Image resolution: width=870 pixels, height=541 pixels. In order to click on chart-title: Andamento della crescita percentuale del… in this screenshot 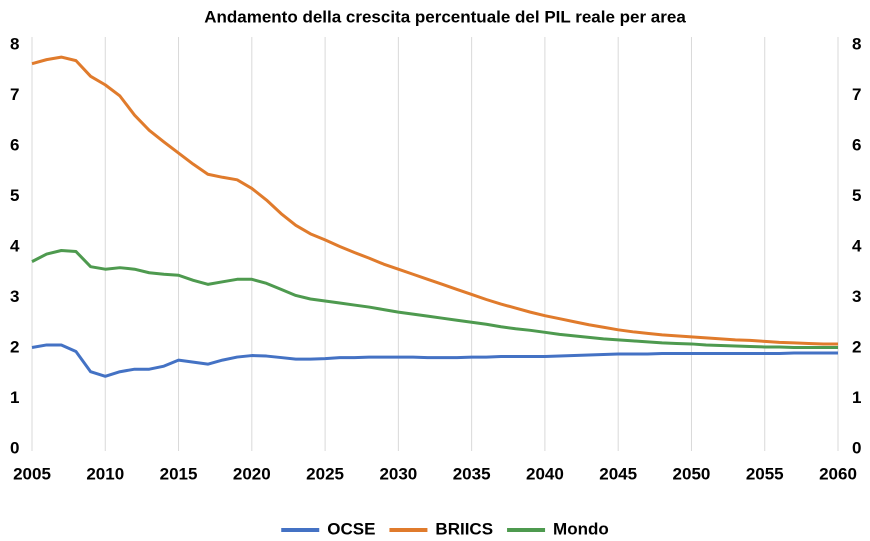, I will do `click(445, 16)`.